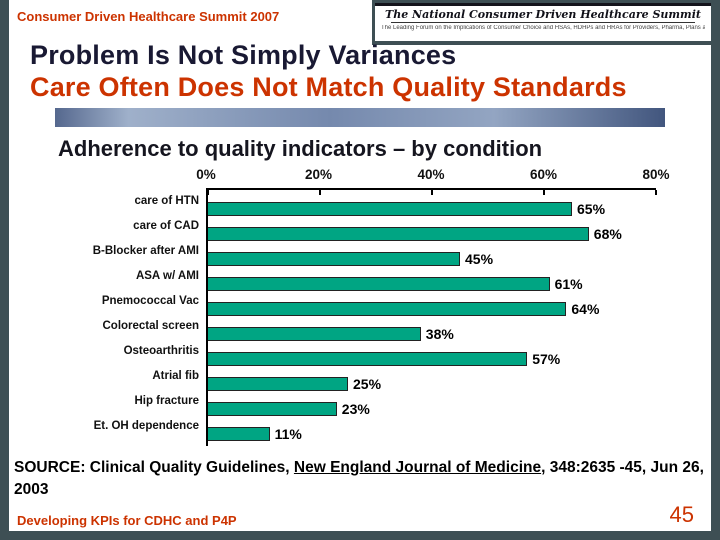 The height and width of the screenshot is (540, 720). I want to click on bar-row: 61%, so click(432, 283).